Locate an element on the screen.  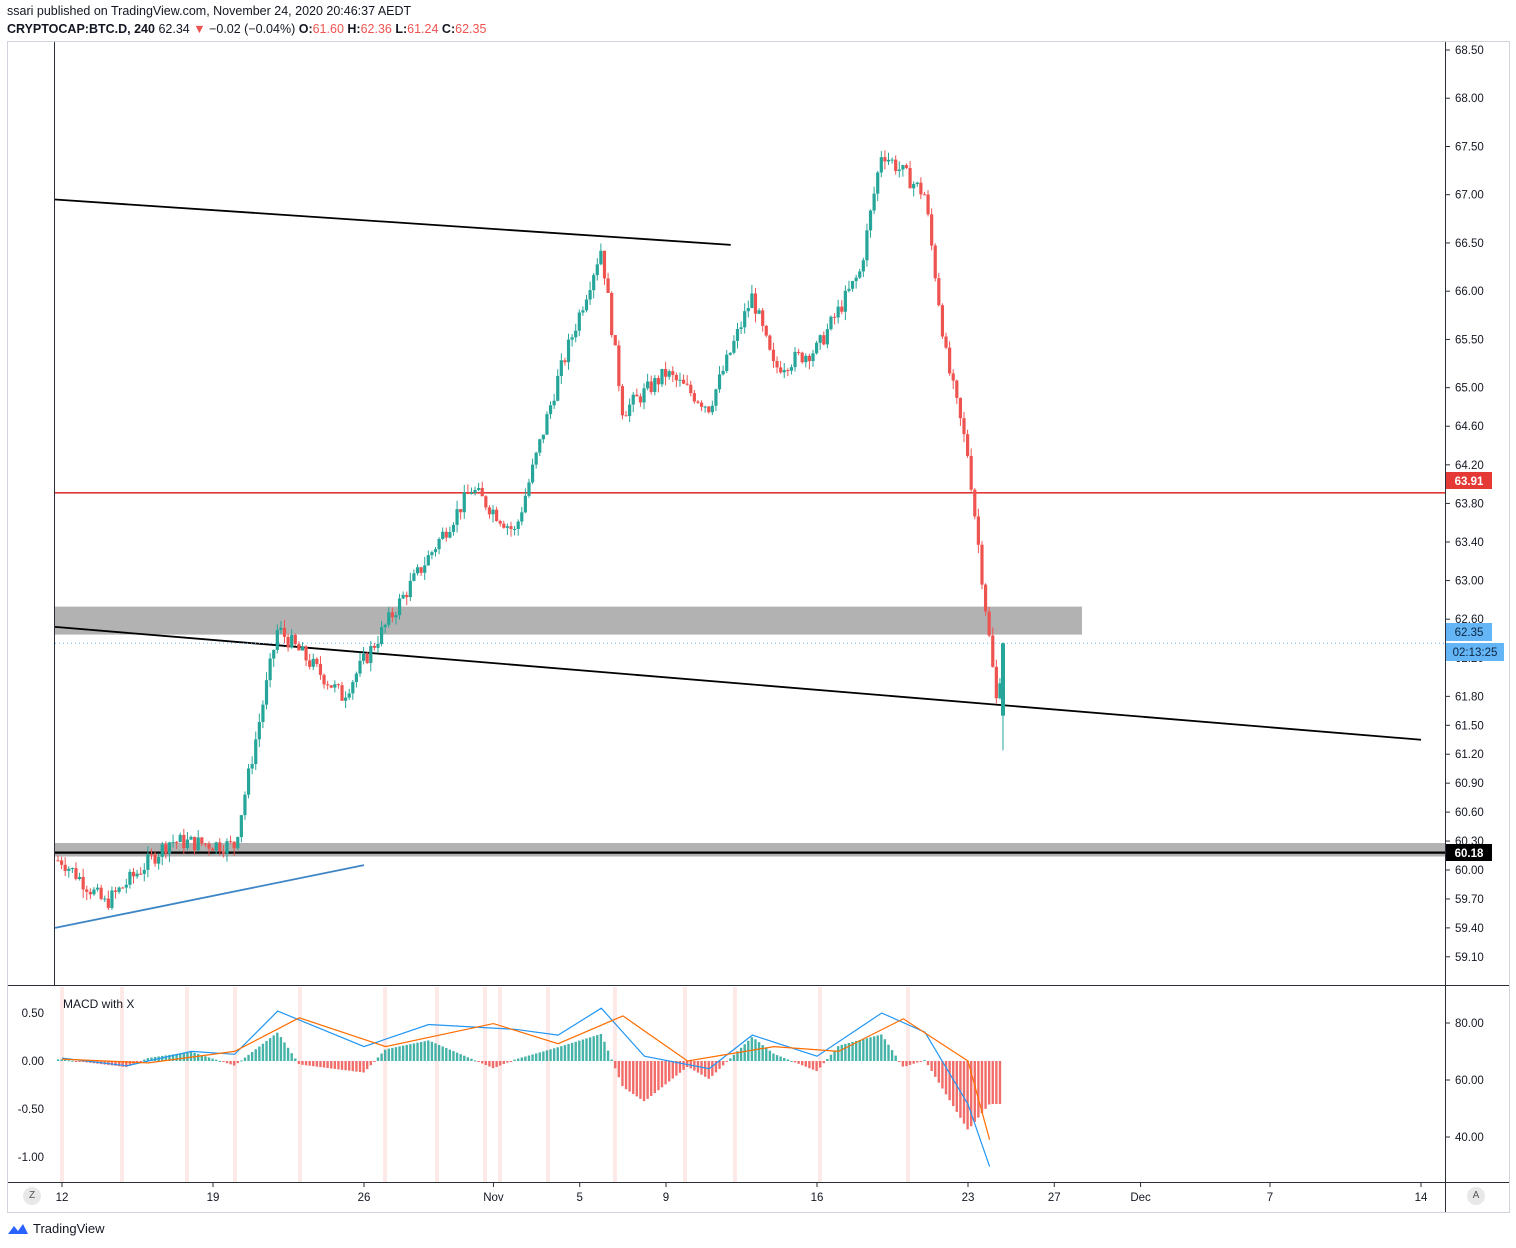
time-axis: 12 19 26 Nov 5 9 16 23 27 Dec 7 14 is located at coordinates (742, 1193).